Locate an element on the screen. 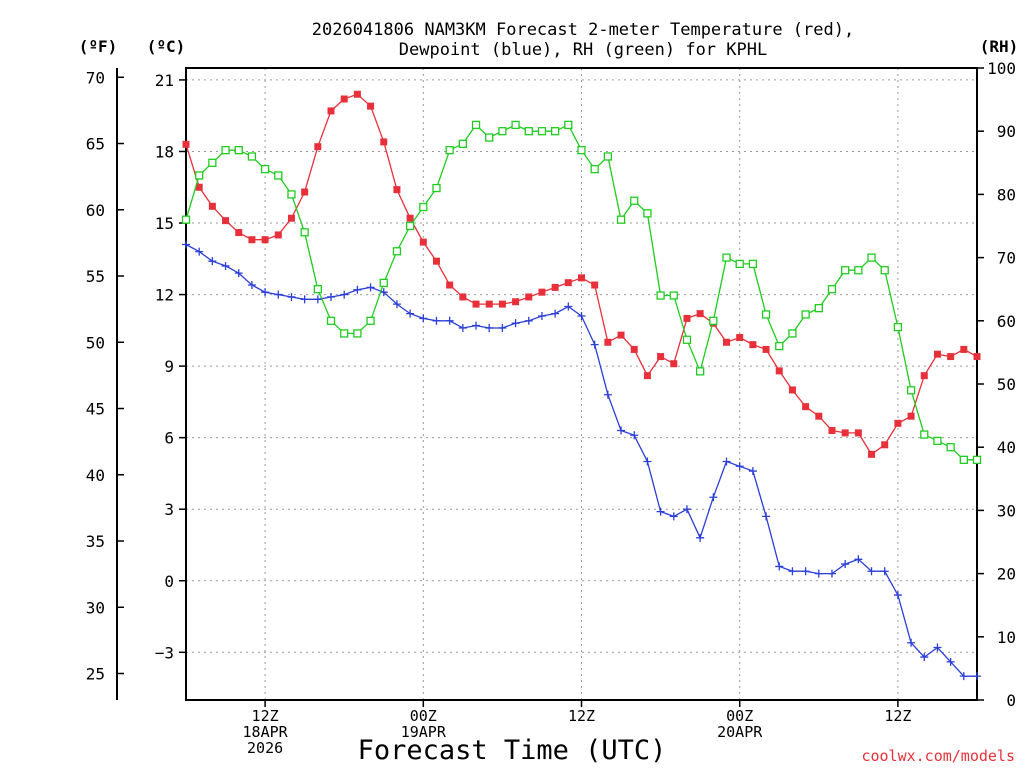 Image resolution: width=1024 pixels, height=768 pixels. fahrenheit-tick-label: 30 is located at coordinates (95, 607).